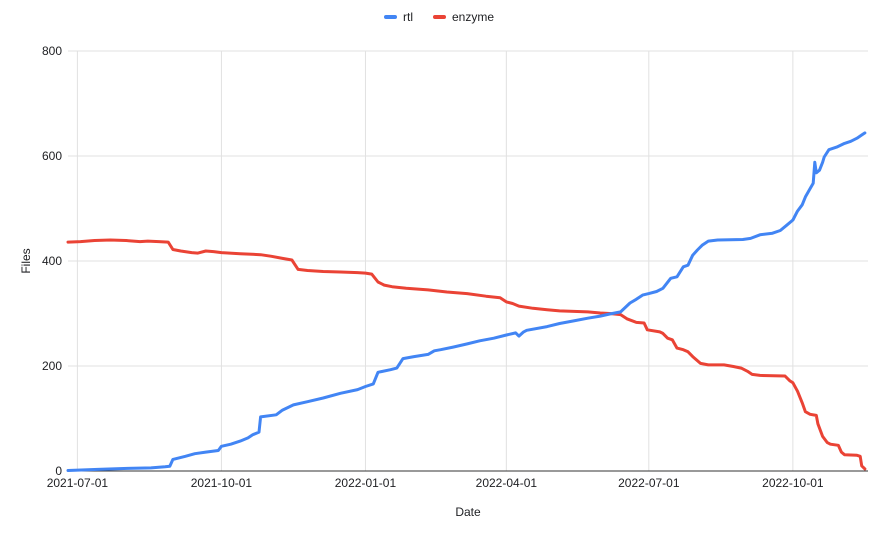 The height and width of the screenshot is (537, 878). Describe the element at coordinates (52, 51) in the screenshot. I see `y-tick-label: 800` at that location.